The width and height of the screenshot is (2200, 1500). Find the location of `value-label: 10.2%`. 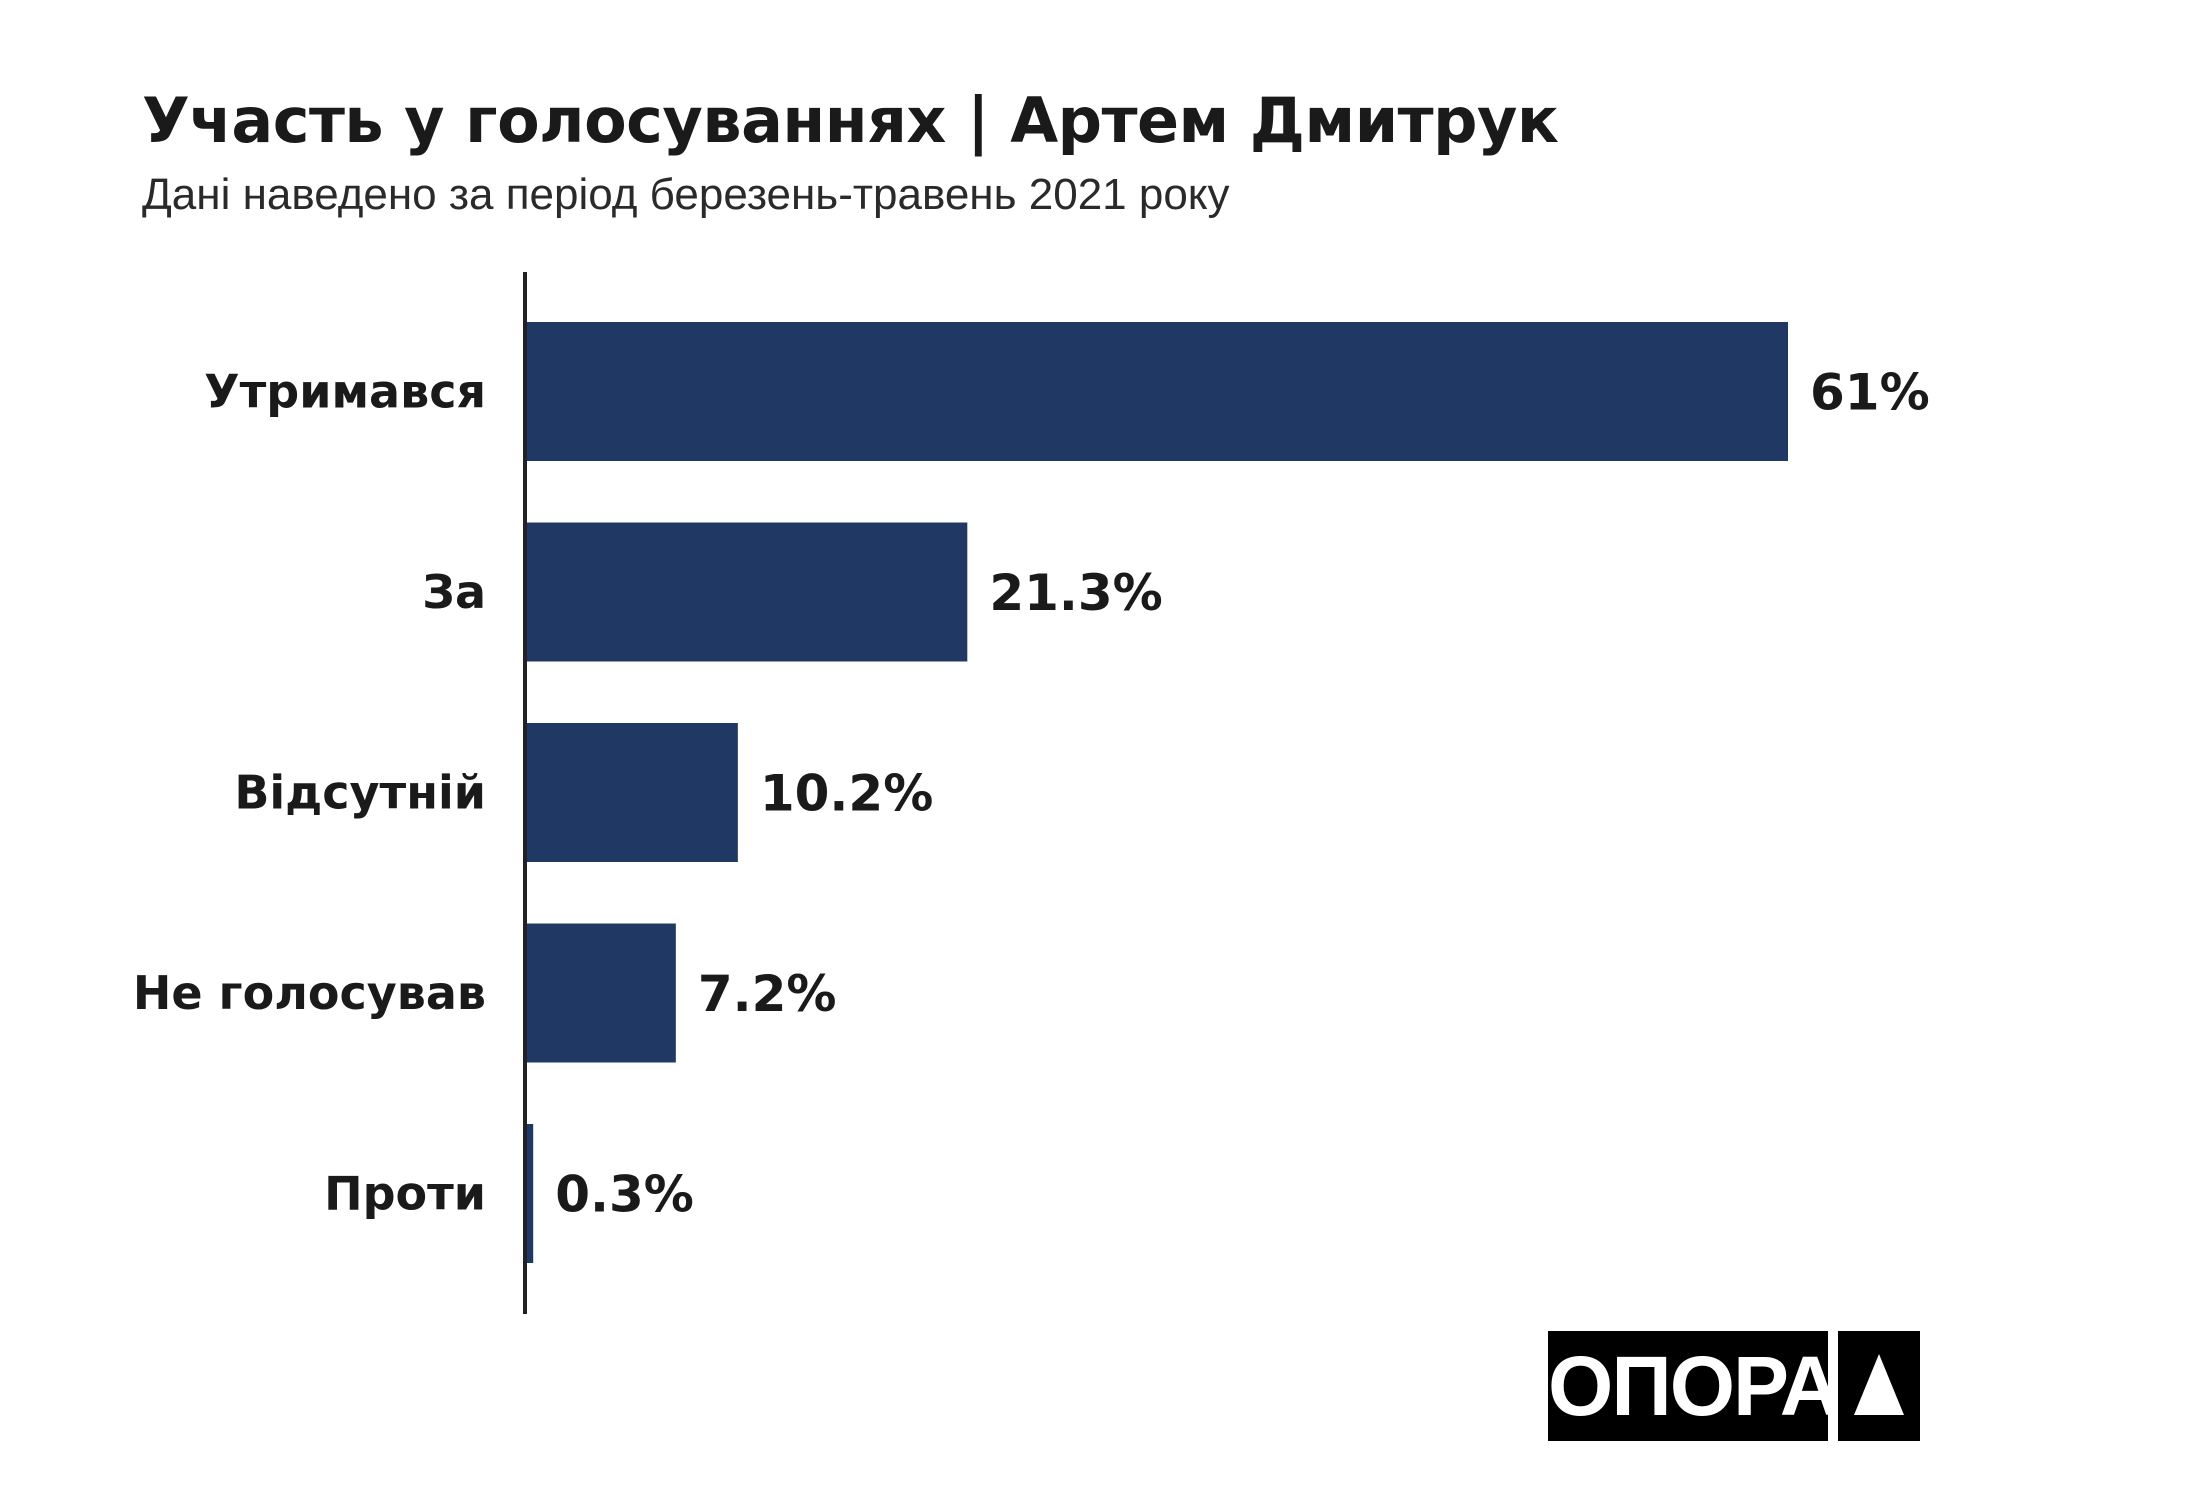

value-label: 10.2% is located at coordinates (846, 794).